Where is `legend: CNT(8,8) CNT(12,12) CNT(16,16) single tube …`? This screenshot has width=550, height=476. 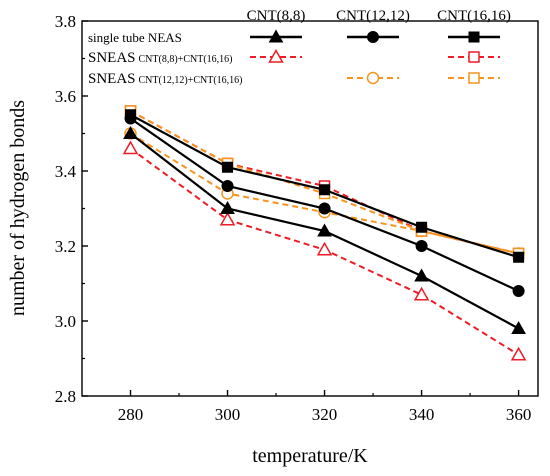 legend: CNT(8,8) CNT(12,12) CNT(16,16) single tube … is located at coordinates (299, 47).